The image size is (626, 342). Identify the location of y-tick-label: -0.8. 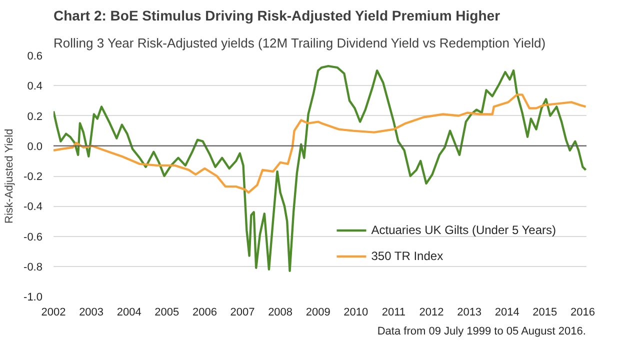
(33, 267).